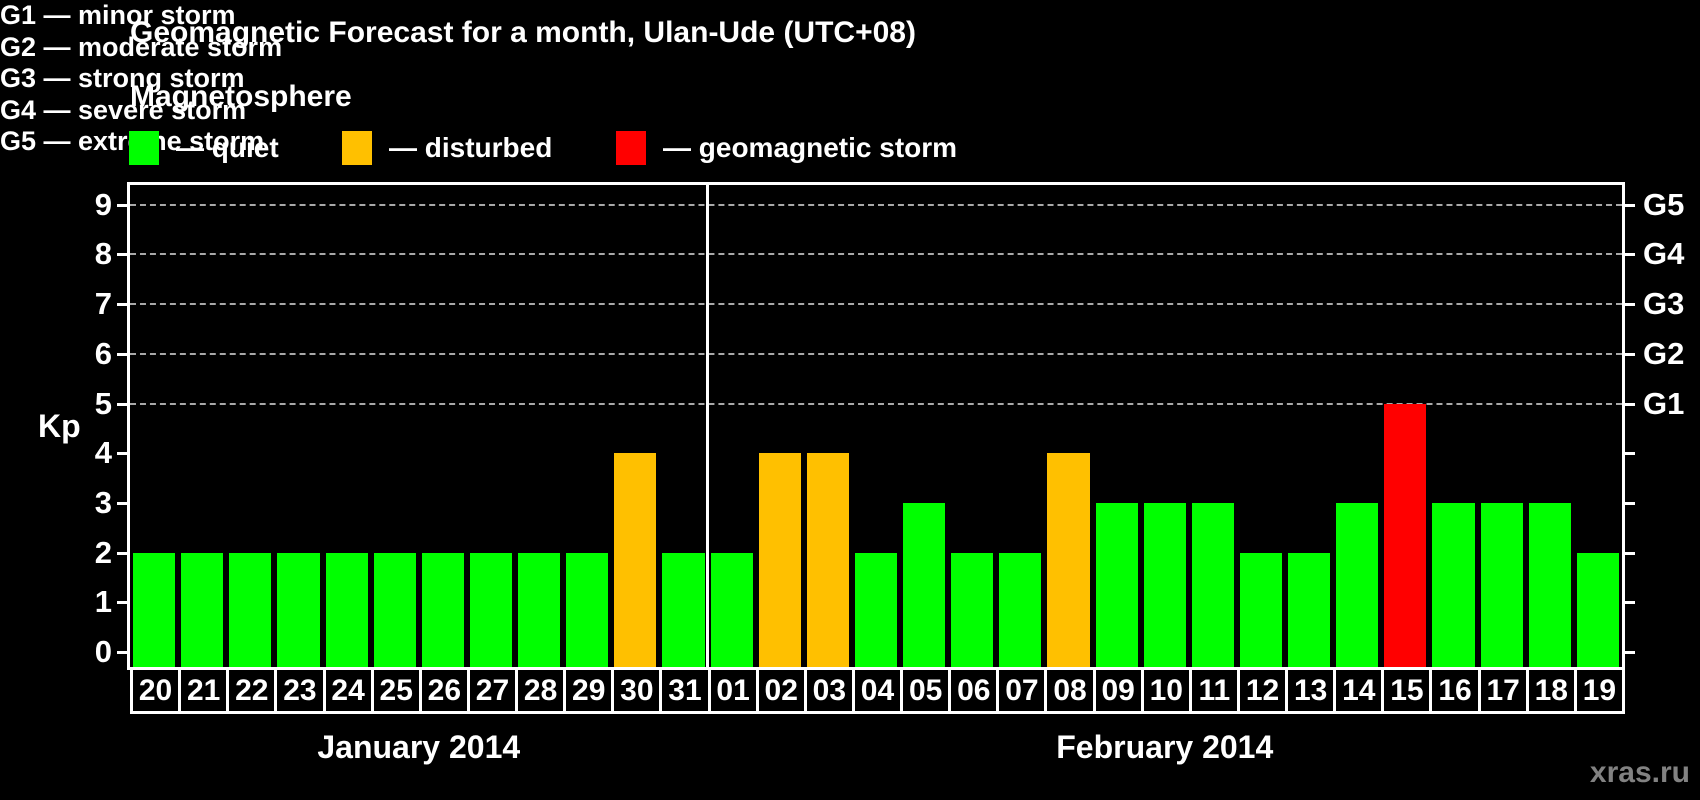 The height and width of the screenshot is (800, 1700). What do you see at coordinates (103, 502) in the screenshot?
I see `y-tick-label: 3` at bounding box center [103, 502].